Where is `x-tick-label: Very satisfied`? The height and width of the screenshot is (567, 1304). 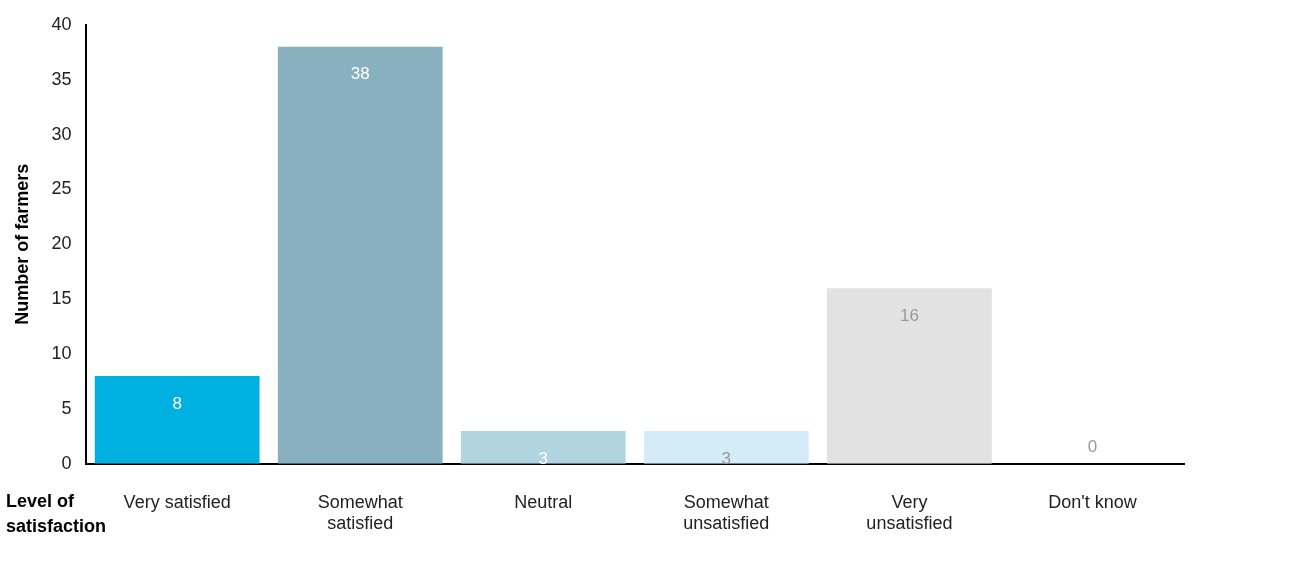
x-tick-label: Very satisfied is located at coordinates (177, 501).